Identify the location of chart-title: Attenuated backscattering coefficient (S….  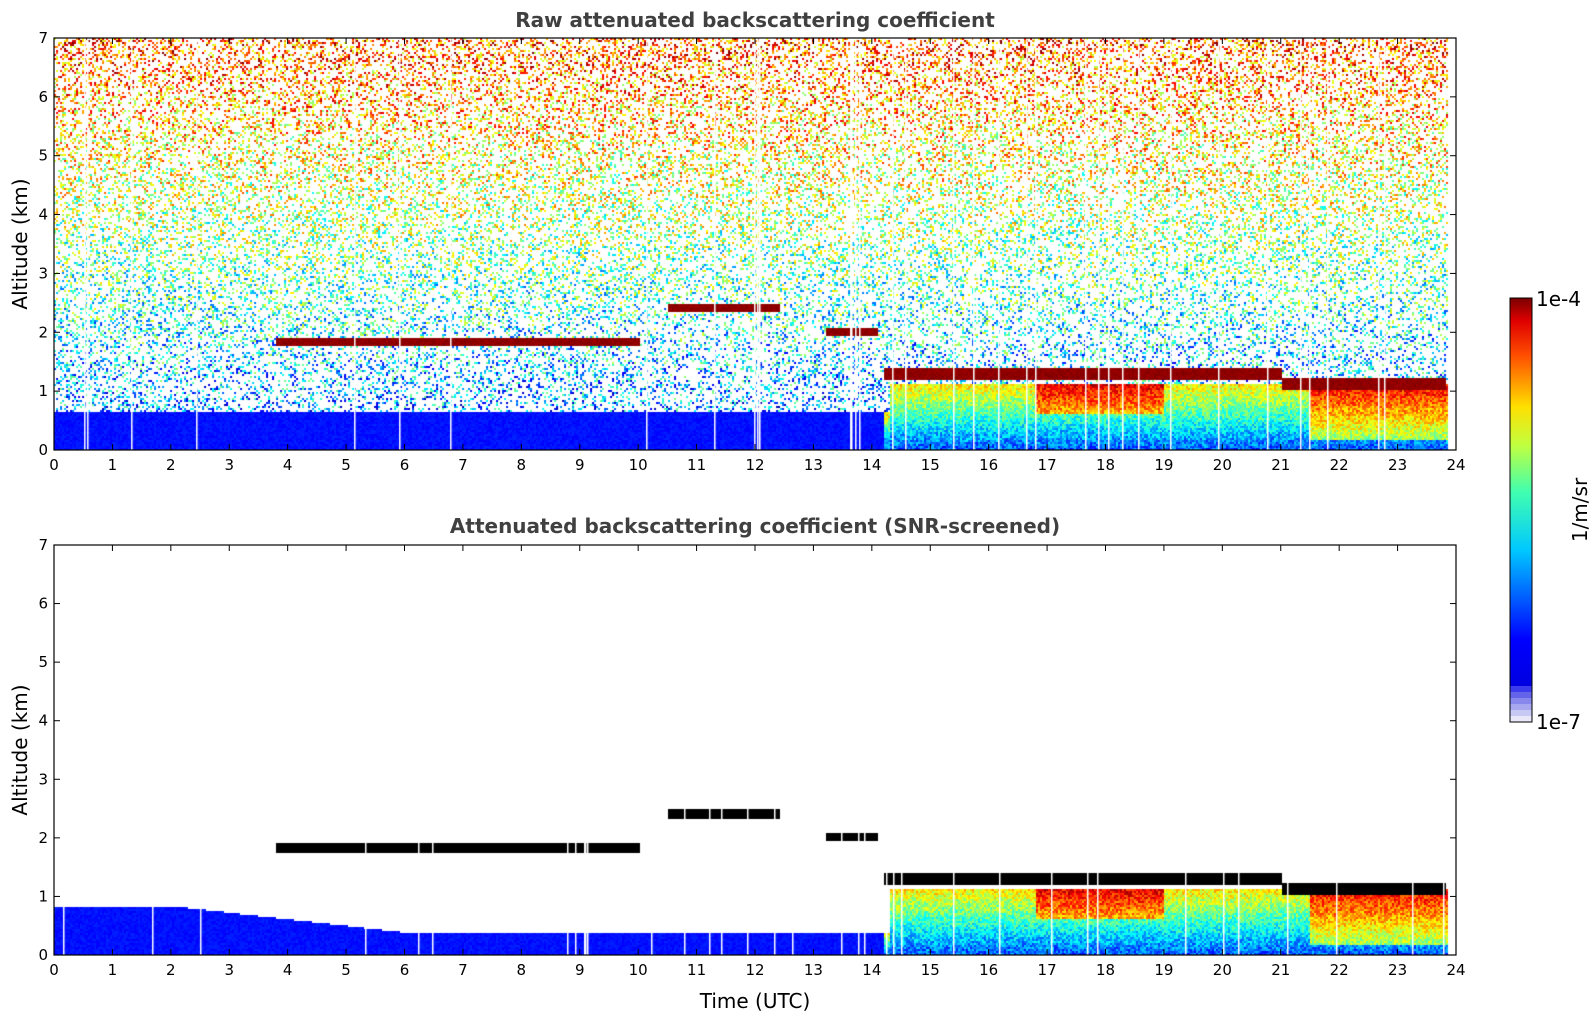
(755, 526).